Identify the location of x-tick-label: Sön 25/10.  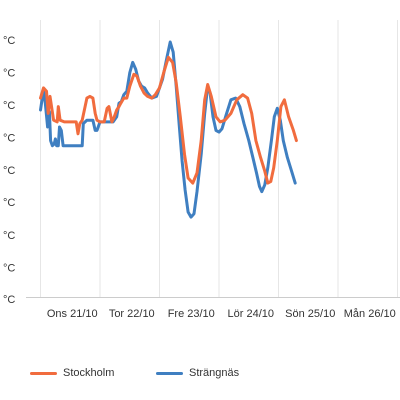
(310, 314).